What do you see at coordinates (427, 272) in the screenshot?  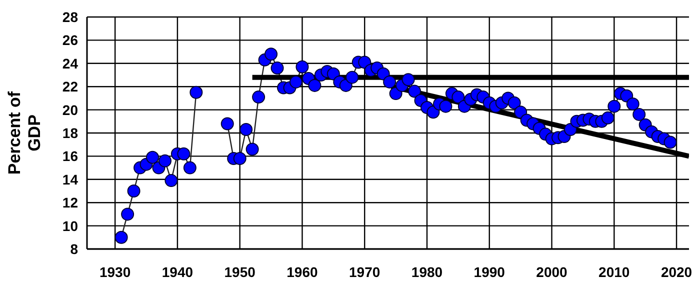 I see `x-tick-label: 1980` at bounding box center [427, 272].